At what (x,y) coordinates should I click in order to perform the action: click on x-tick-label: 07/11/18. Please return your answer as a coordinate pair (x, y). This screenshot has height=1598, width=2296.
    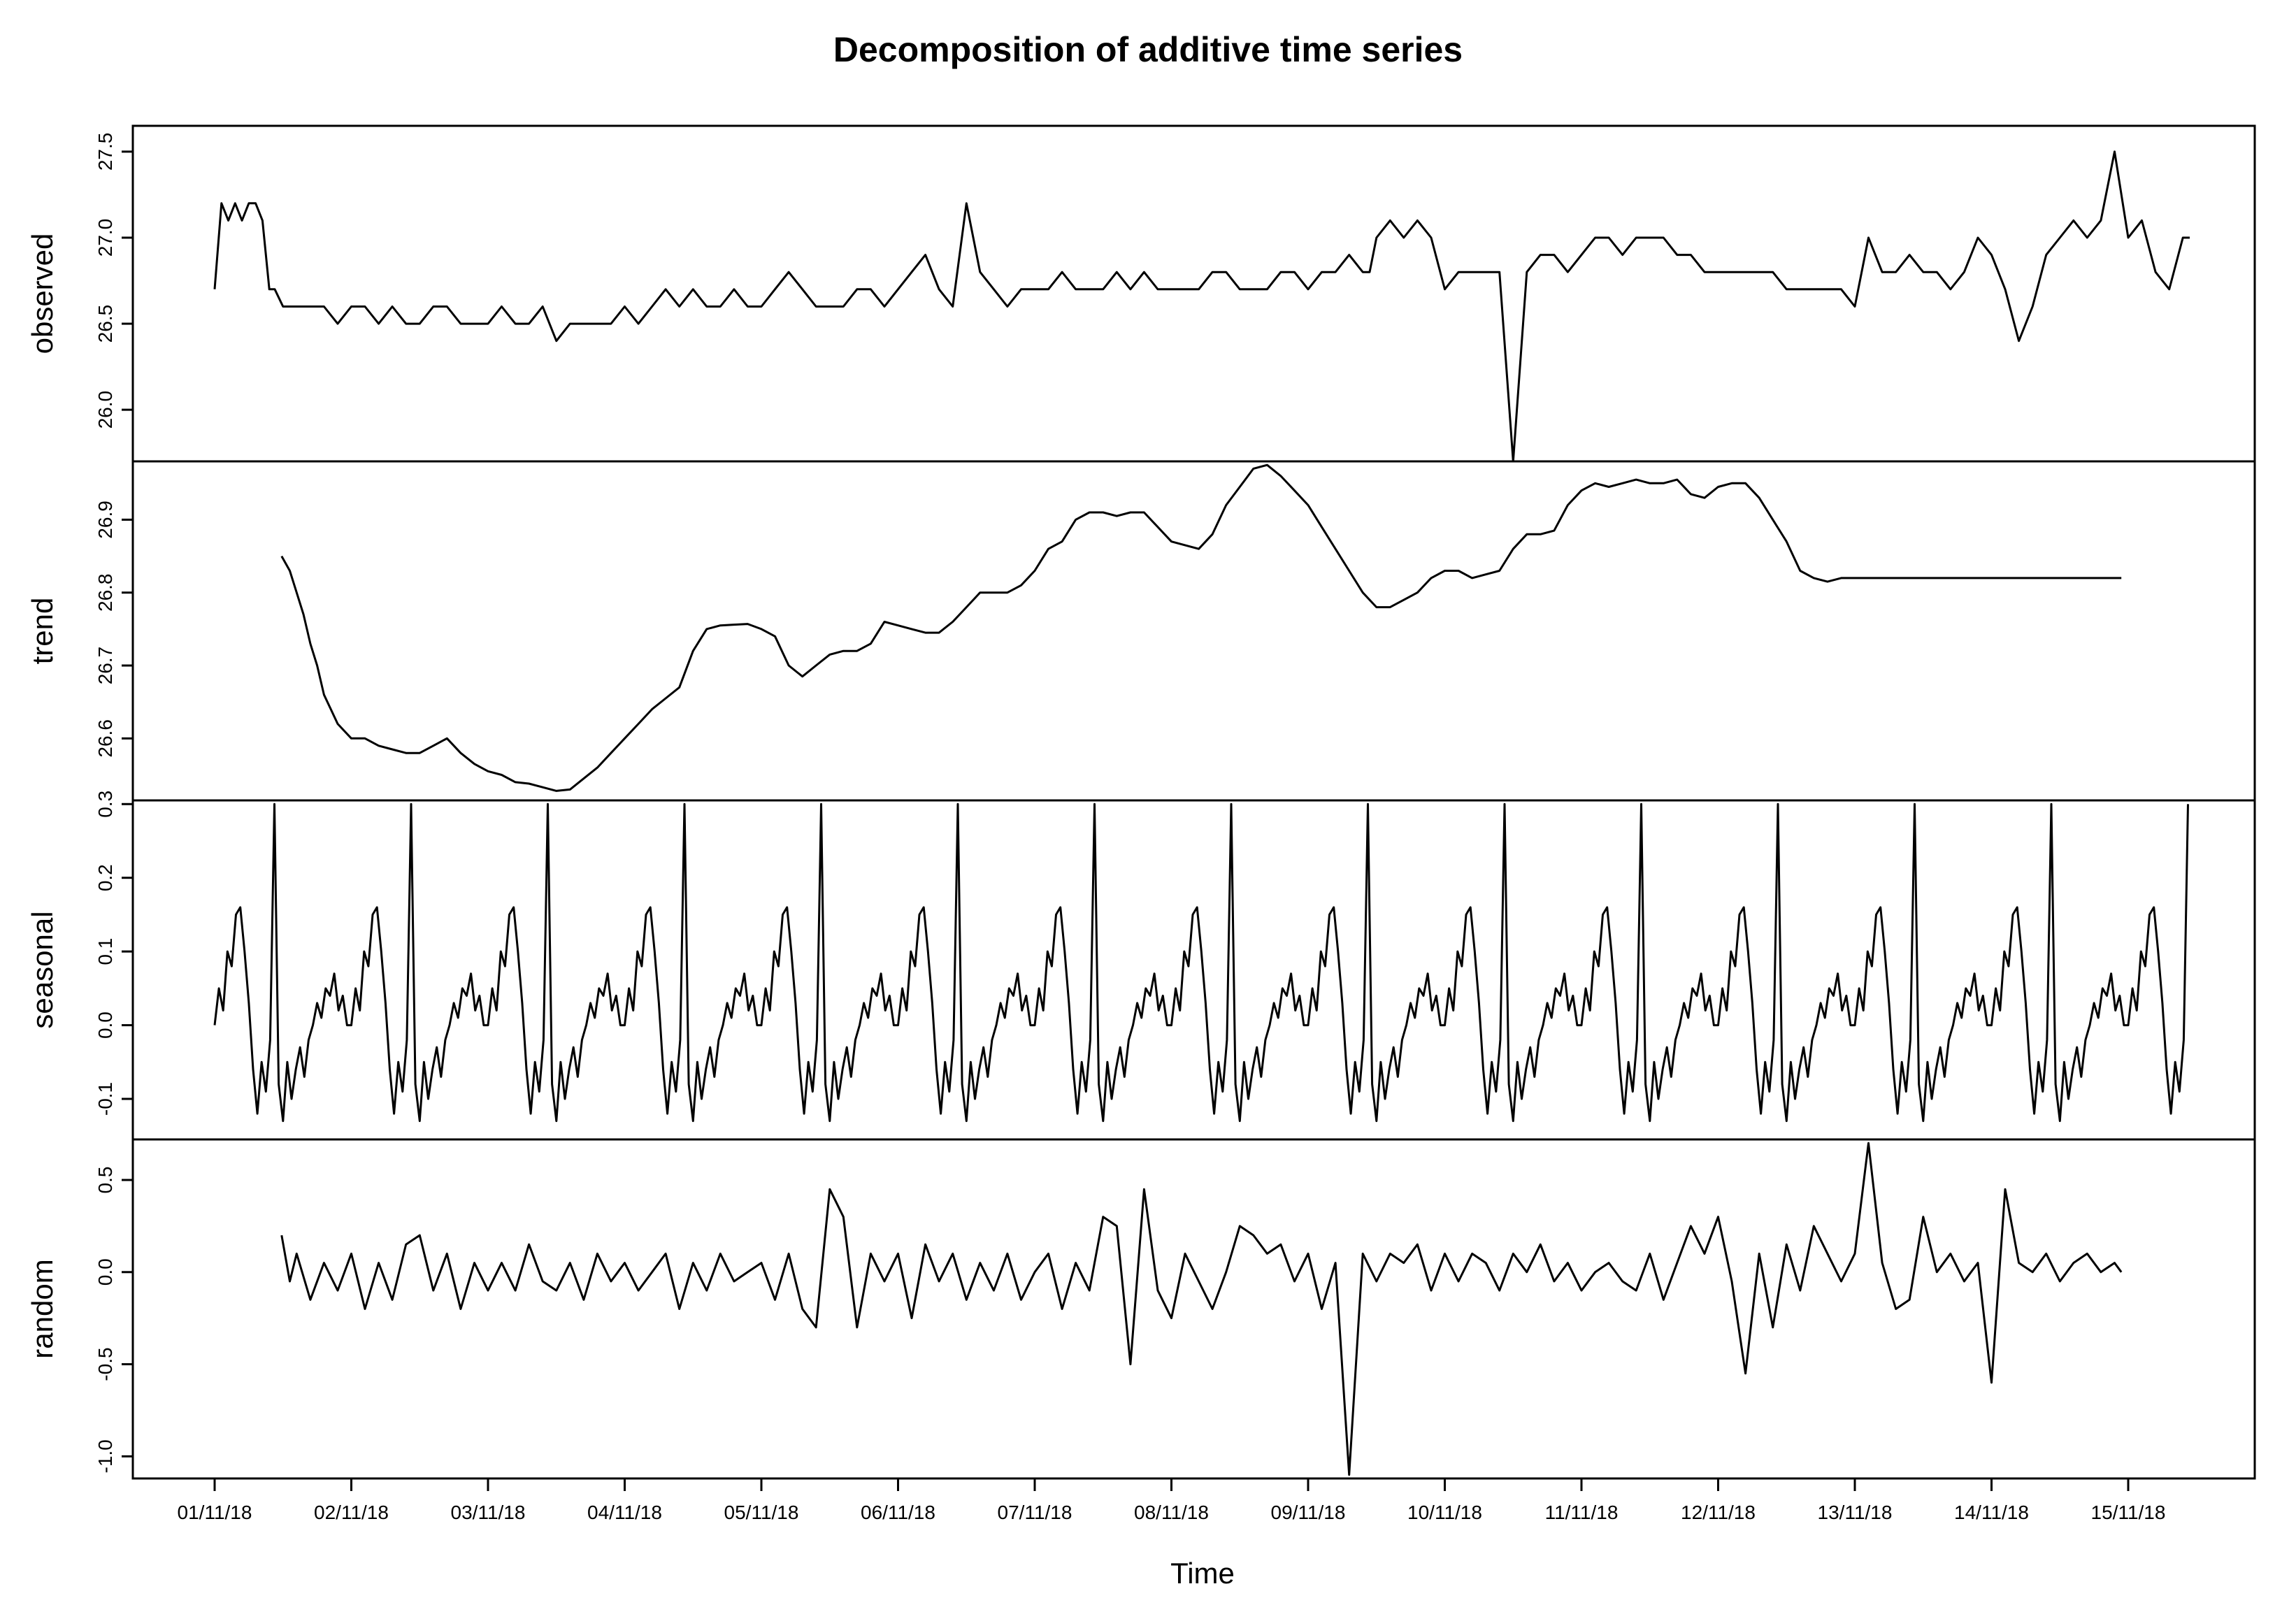
    Looking at the image, I should click on (1035, 1512).